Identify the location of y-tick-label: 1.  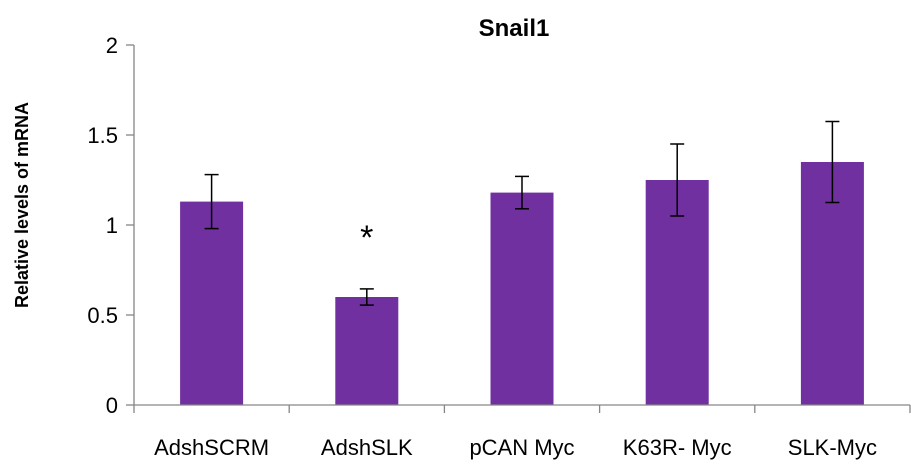
(112, 225).